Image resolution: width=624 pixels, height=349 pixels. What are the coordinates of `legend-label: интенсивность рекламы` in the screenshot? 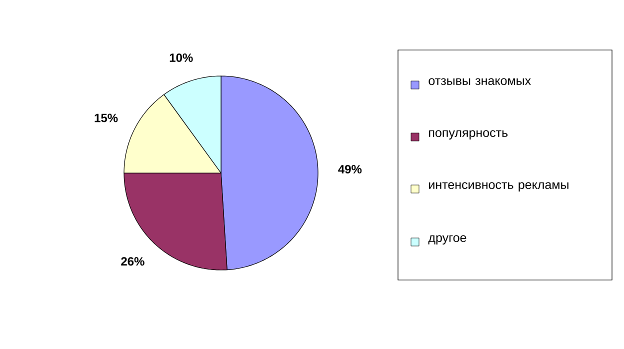 It's located at (498, 187).